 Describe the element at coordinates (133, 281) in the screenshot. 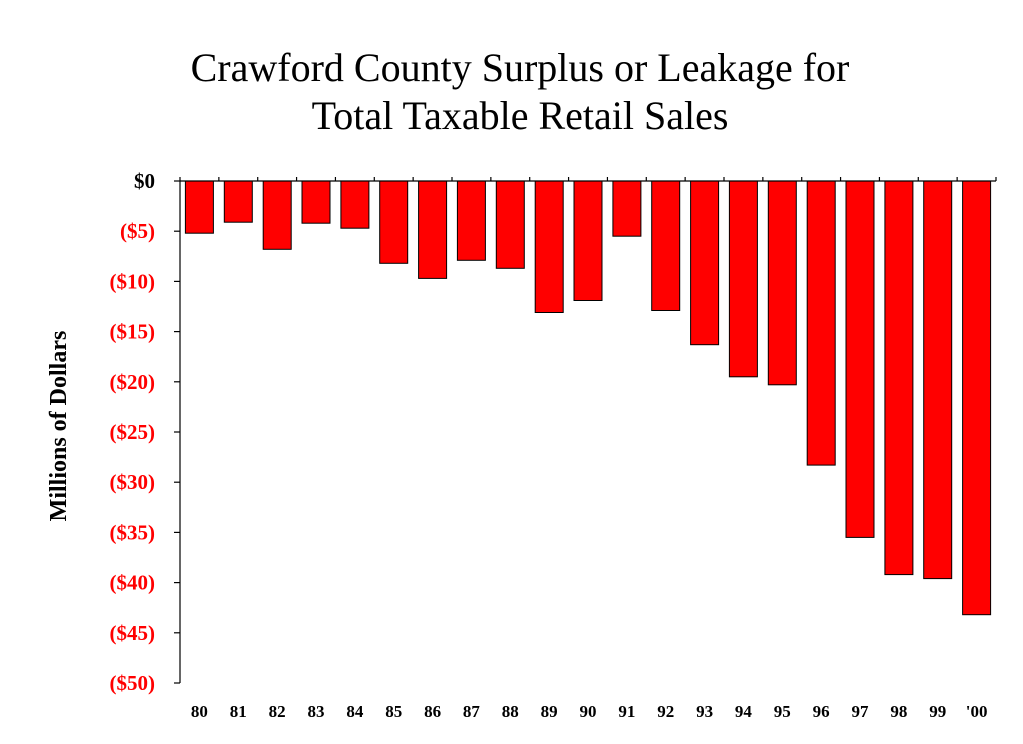

I see `y-tick-label: ($10)` at that location.